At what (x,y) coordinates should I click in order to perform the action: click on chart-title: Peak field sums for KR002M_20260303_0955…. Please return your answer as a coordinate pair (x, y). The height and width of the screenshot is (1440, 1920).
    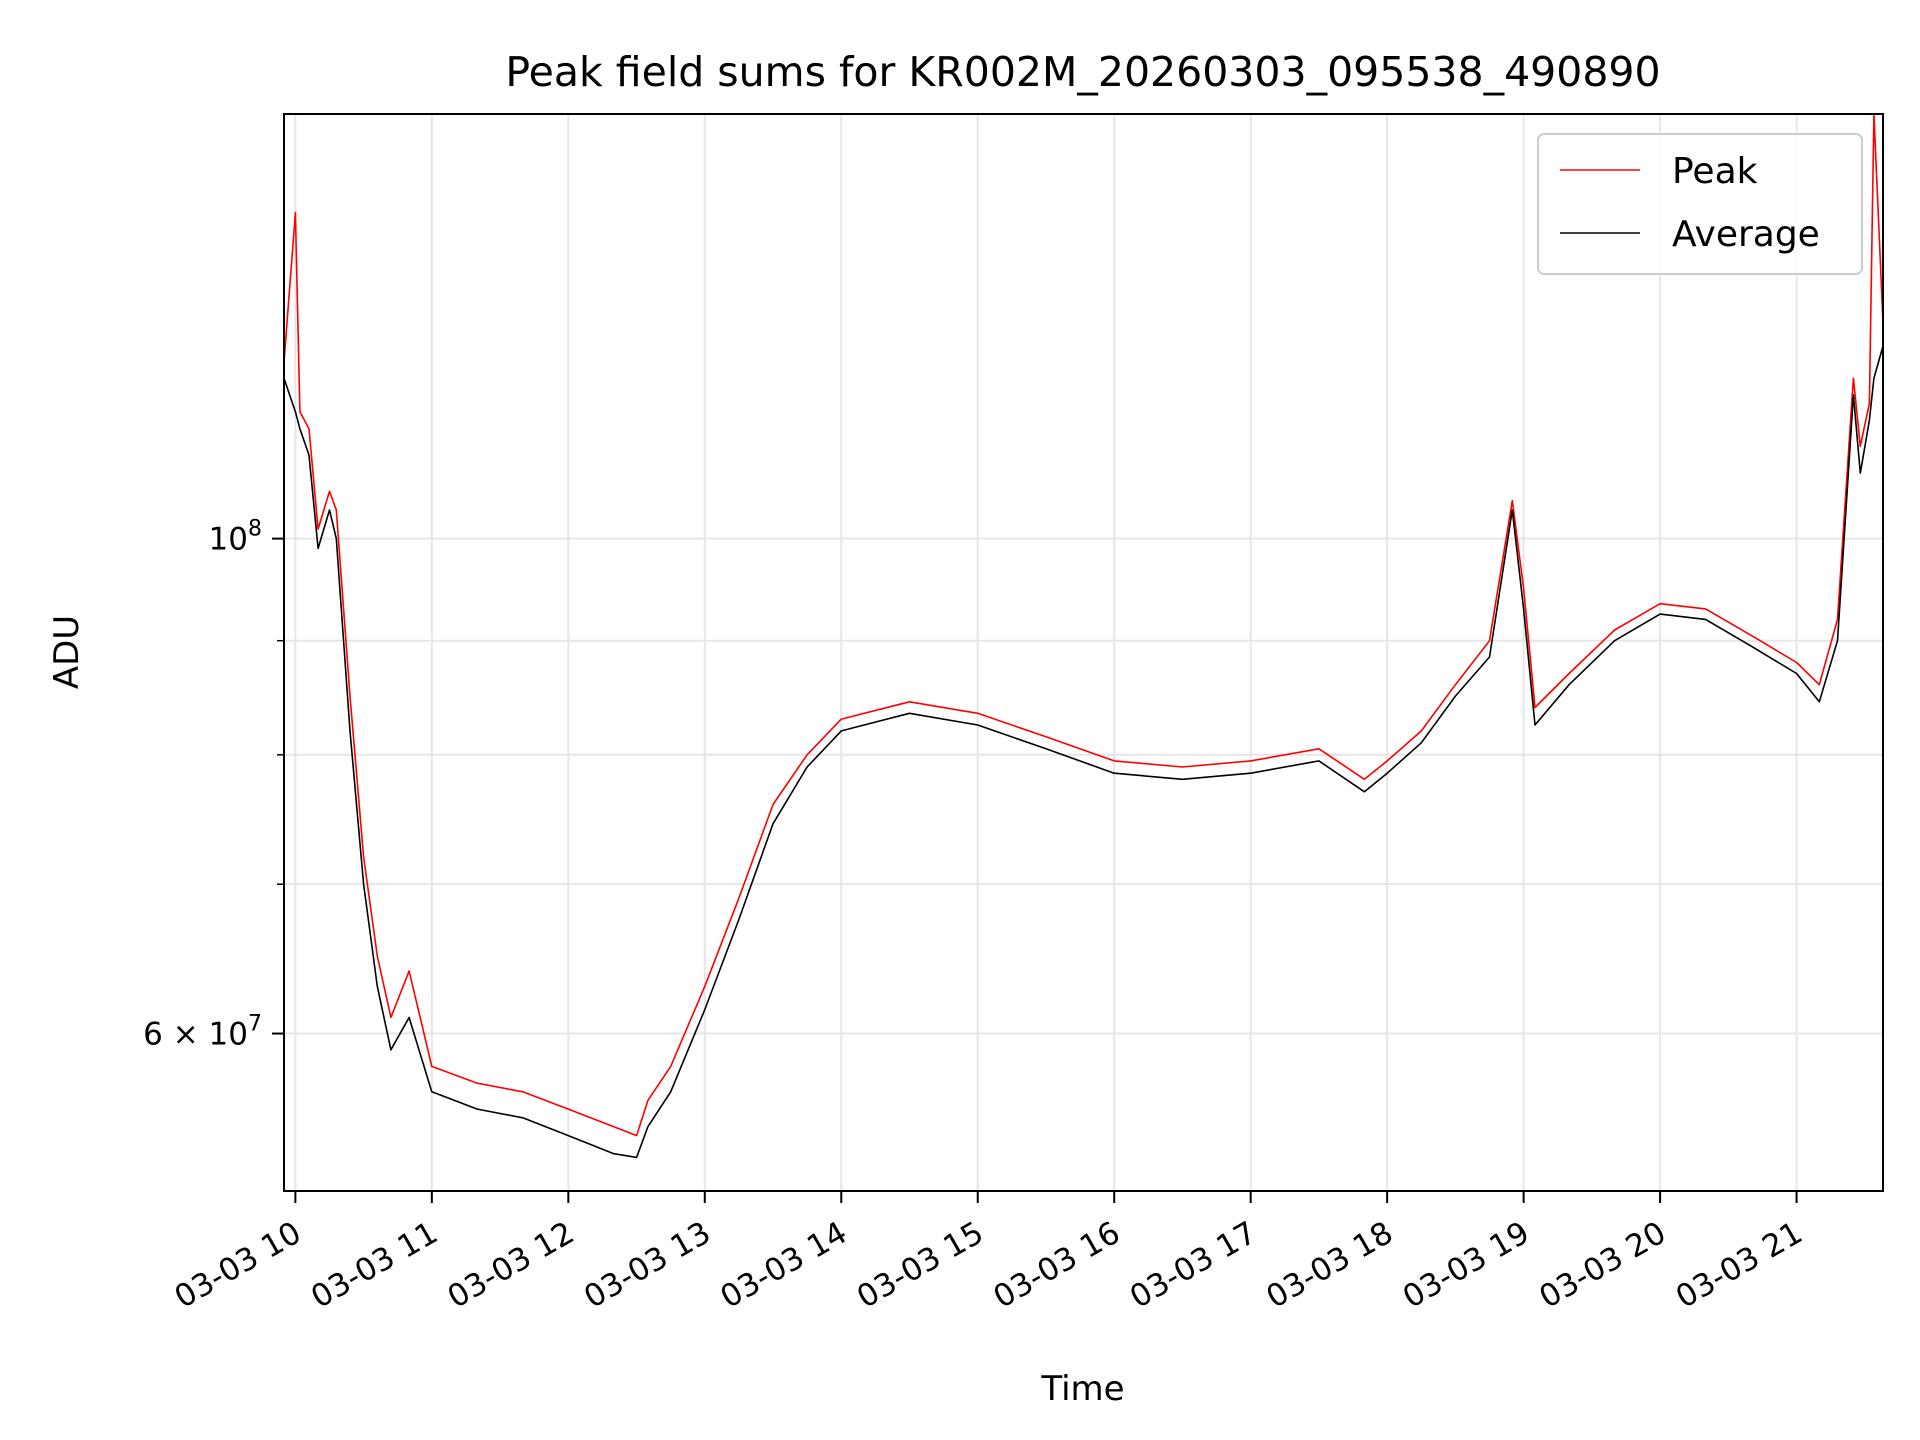
    Looking at the image, I should click on (1082, 72).